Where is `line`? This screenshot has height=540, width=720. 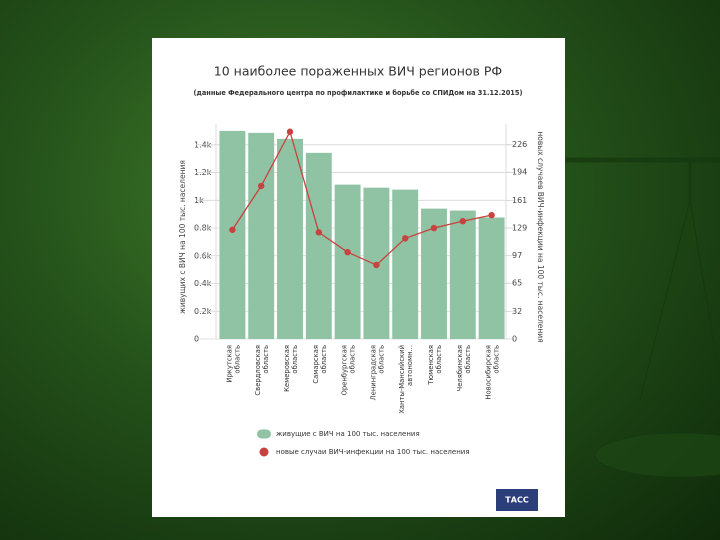 line is located at coordinates (361, 198).